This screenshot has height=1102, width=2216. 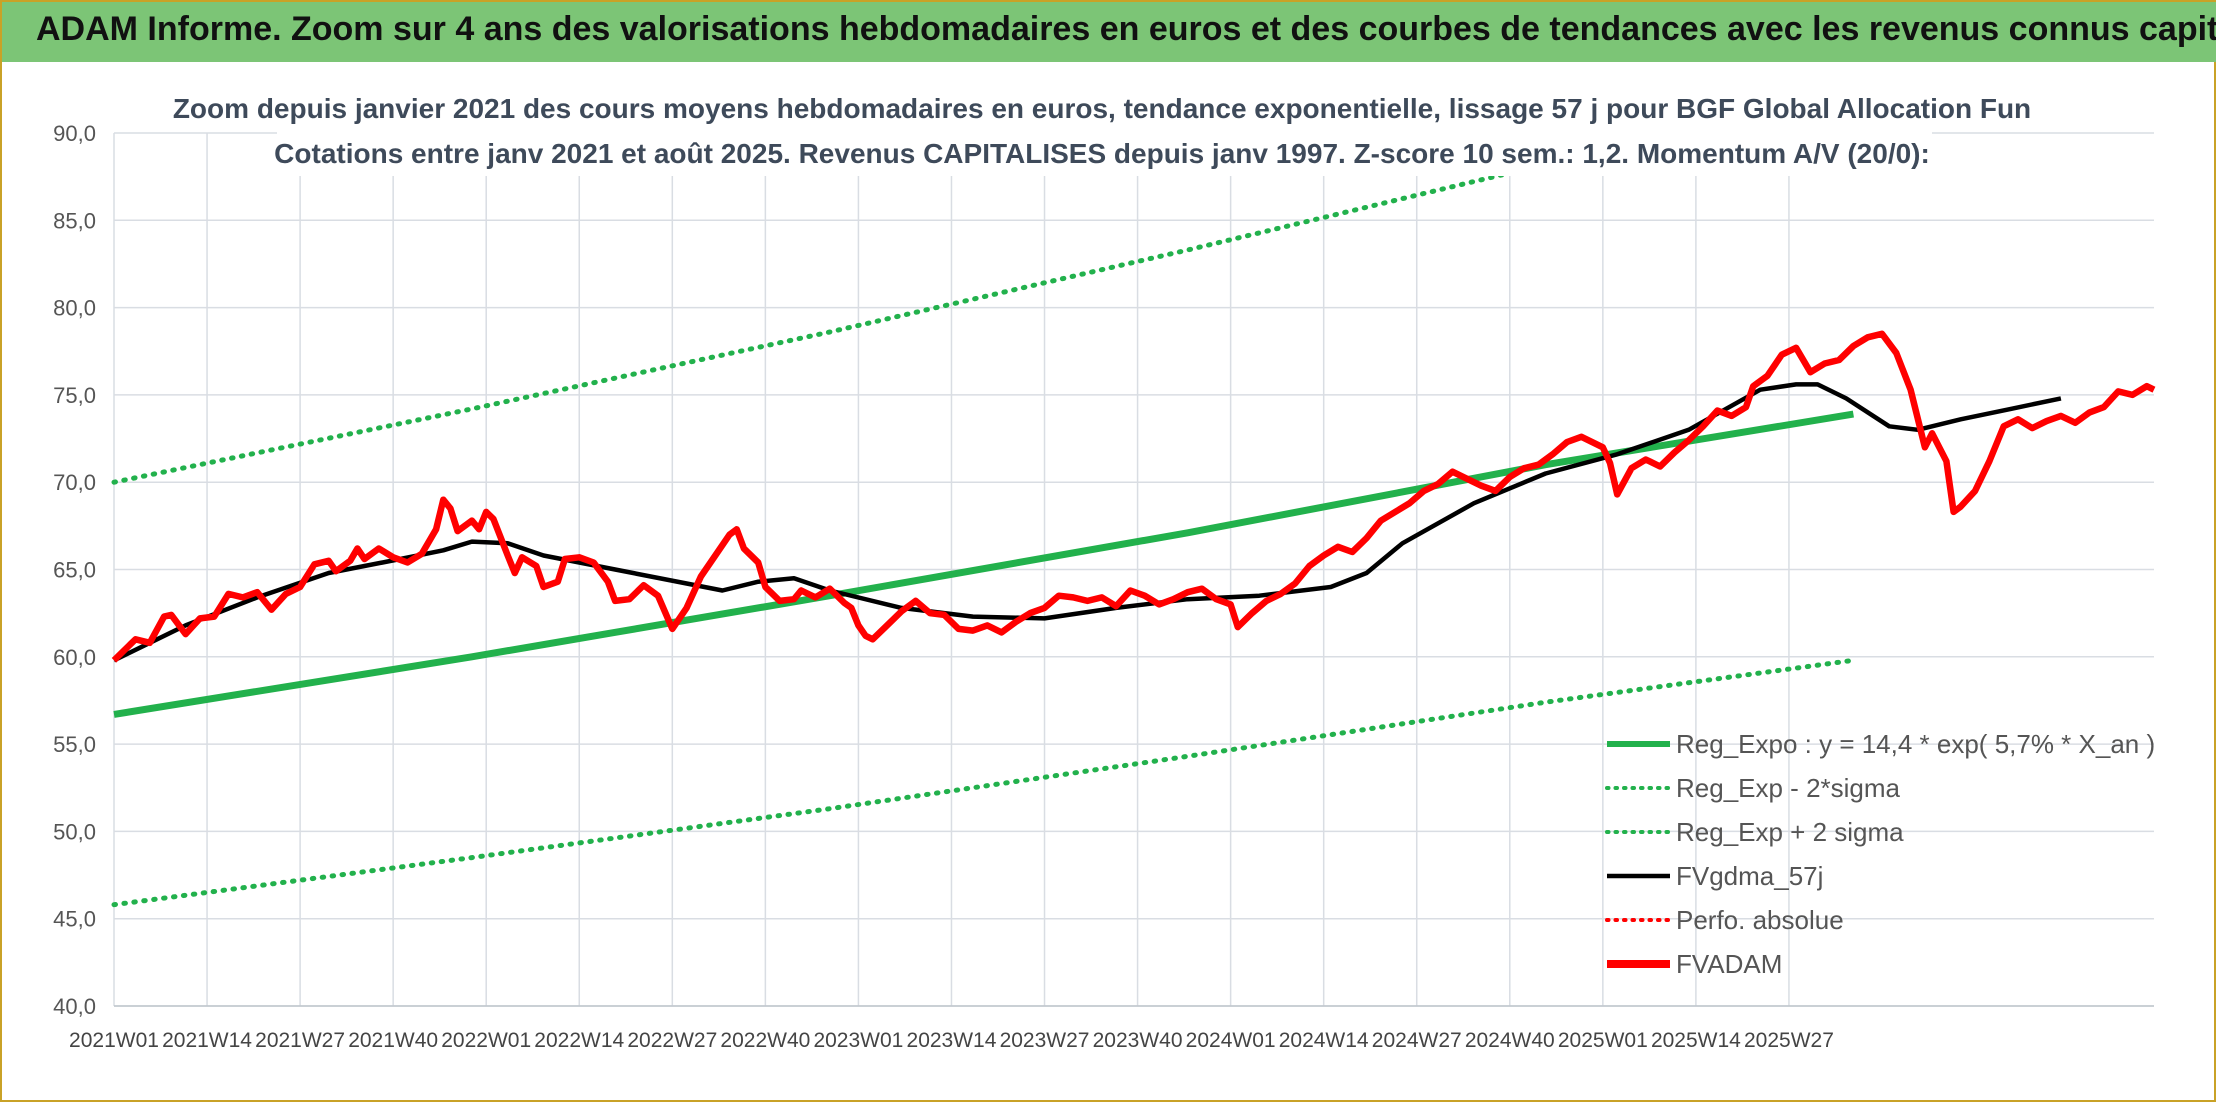 What do you see at coordinates (74, 482) in the screenshot?
I see `y-tick-label: 70,0` at bounding box center [74, 482].